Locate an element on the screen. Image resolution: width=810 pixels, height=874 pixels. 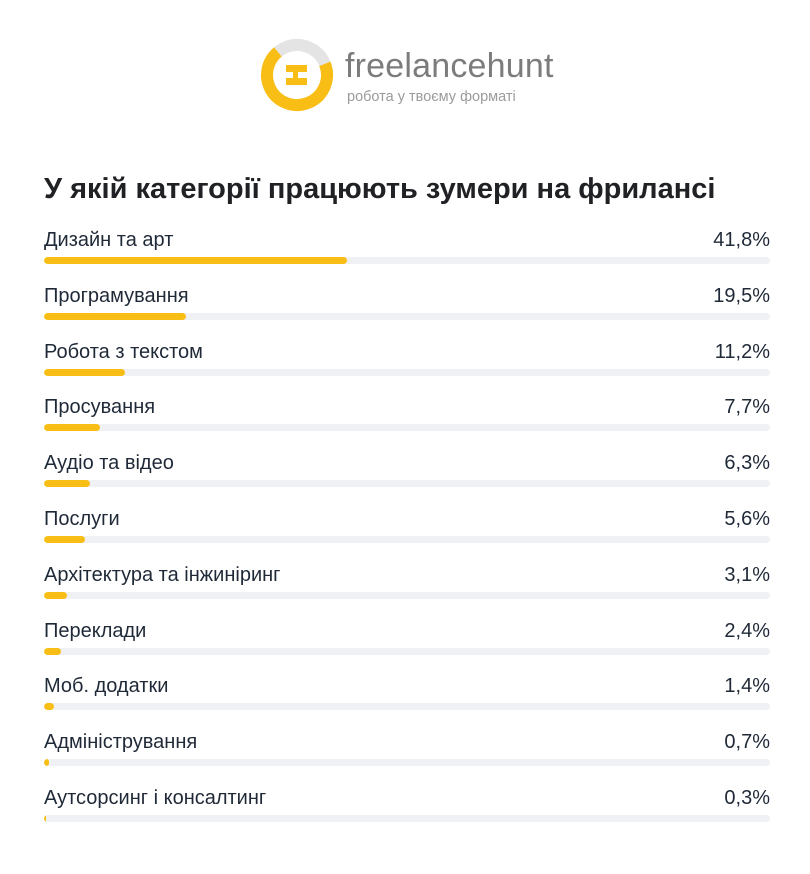
category-label: Послуги is located at coordinates (82, 518).